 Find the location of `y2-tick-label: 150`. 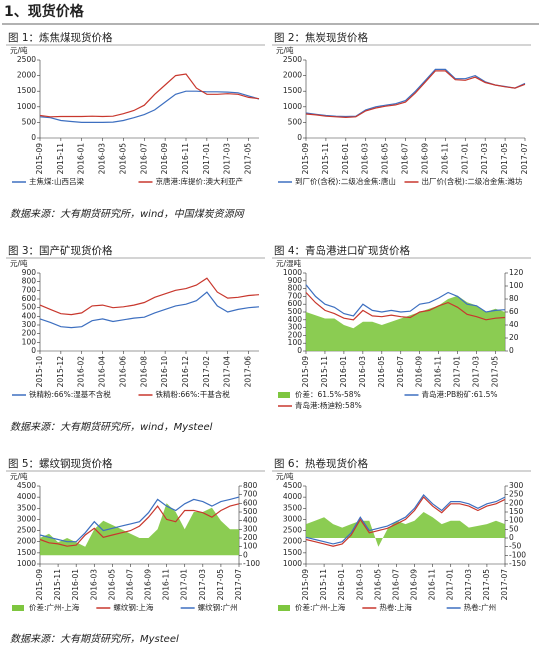

y2-tick-label: 150 is located at coordinates (516, 511).